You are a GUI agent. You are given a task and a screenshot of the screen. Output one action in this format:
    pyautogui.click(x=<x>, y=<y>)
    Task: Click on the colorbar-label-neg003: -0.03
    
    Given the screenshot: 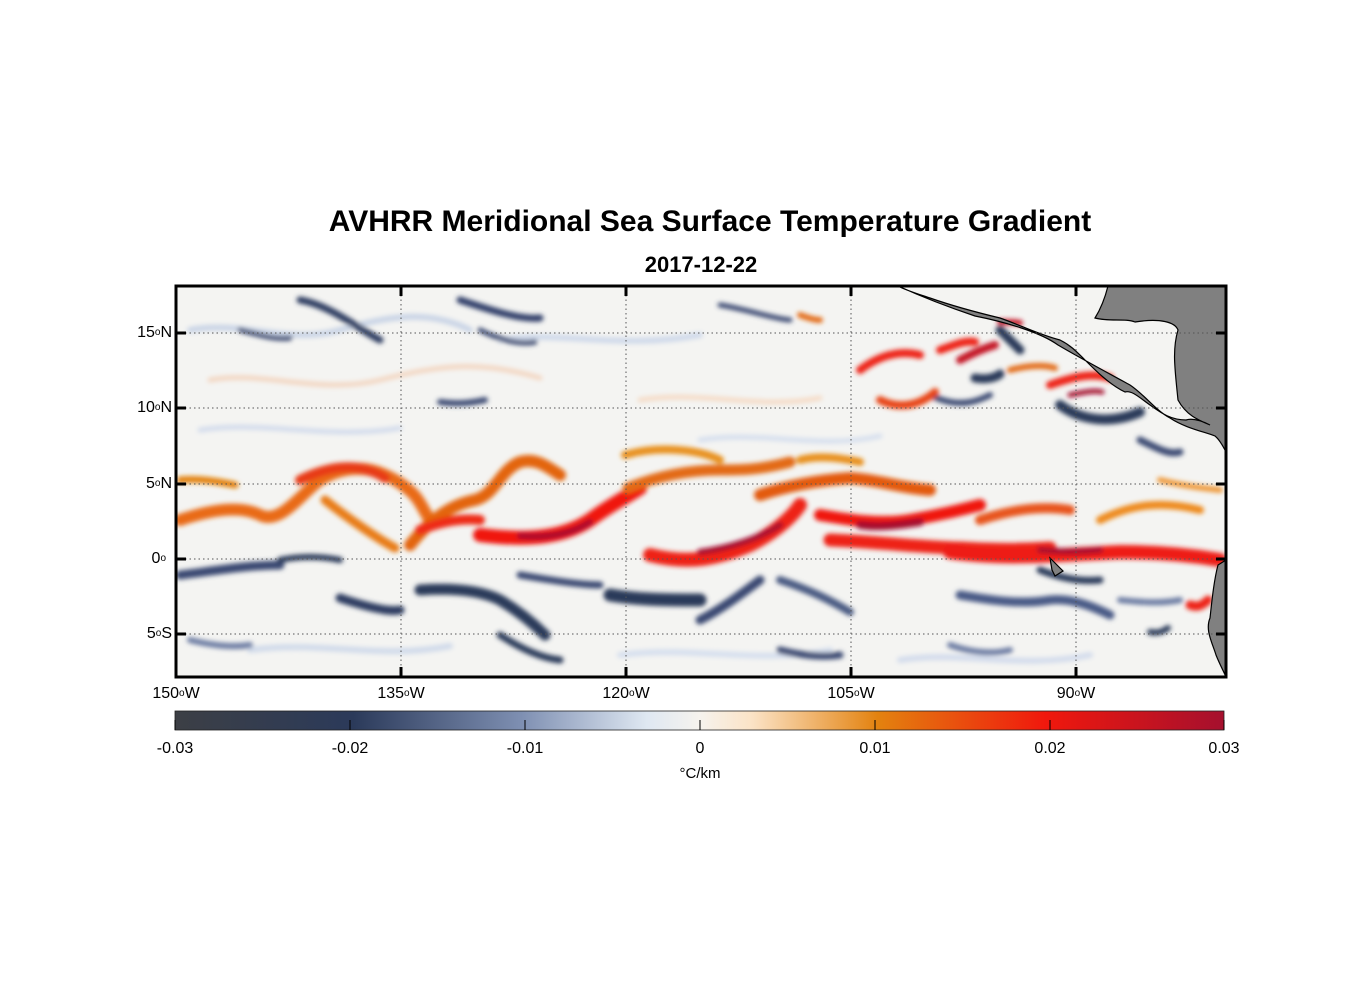 What is the action you would take?
    pyautogui.click(x=175, y=748)
    